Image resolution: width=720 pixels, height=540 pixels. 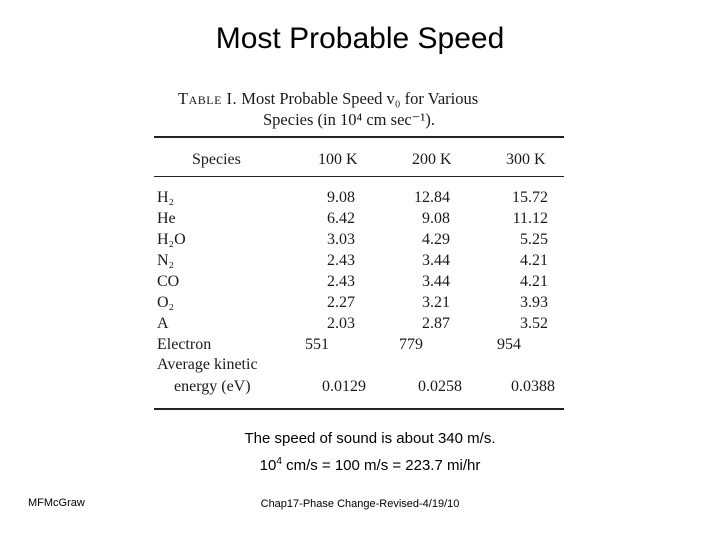 What do you see at coordinates (381, 465) in the screenshot?
I see `conversion-rest: cm/s = 100 m/s = 223.7 mi/hr` at bounding box center [381, 465].